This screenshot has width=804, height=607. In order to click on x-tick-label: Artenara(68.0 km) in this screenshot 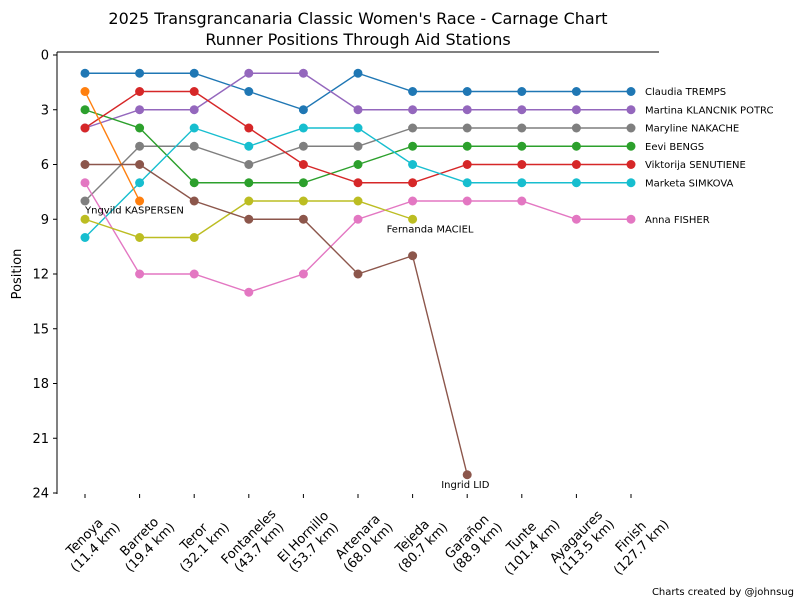, I will do `click(363, 542)`.